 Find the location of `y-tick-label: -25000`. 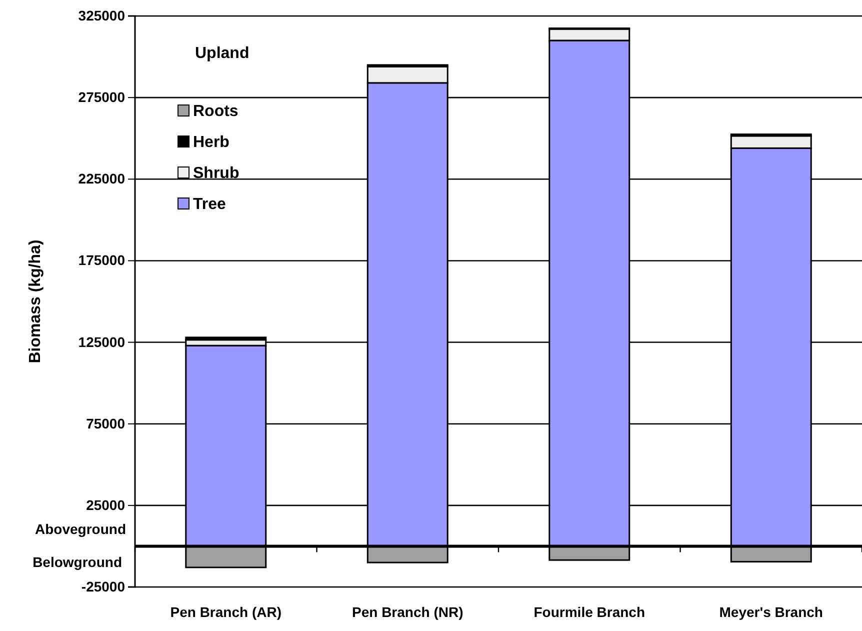

y-tick-label: -25000 is located at coordinates (103, 586).